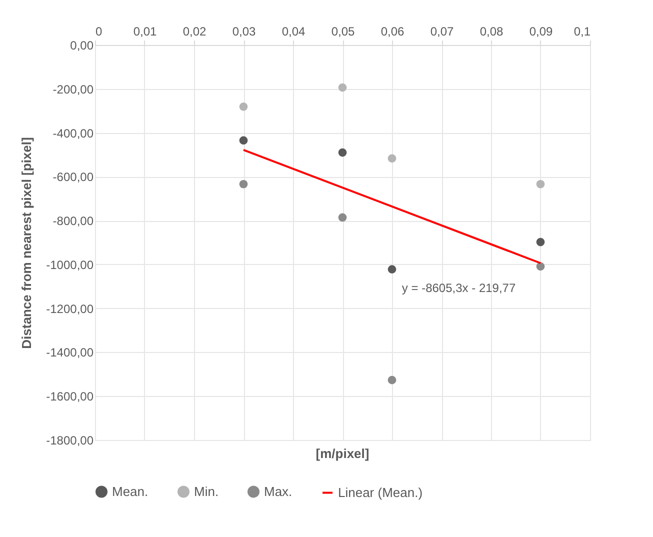  I want to click on y-tick-label: -400,00, so click(73, 133).